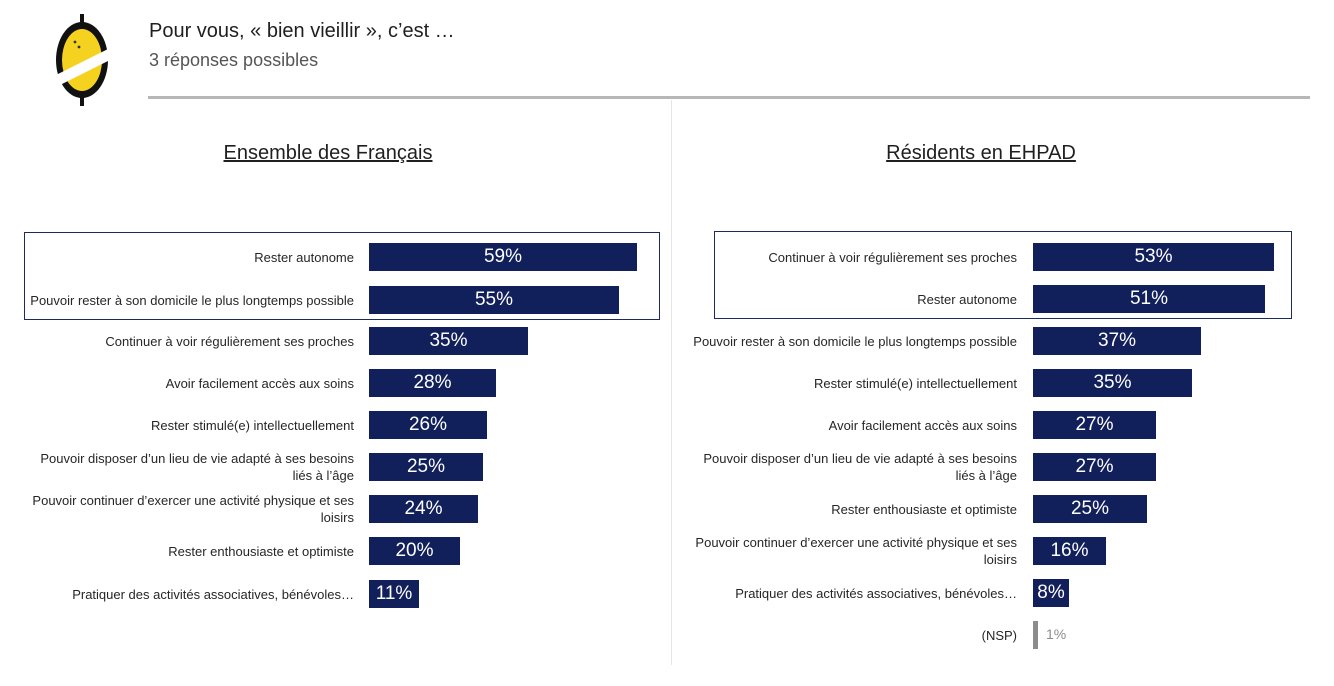  I want to click on data-label: 51%, so click(1149, 298).